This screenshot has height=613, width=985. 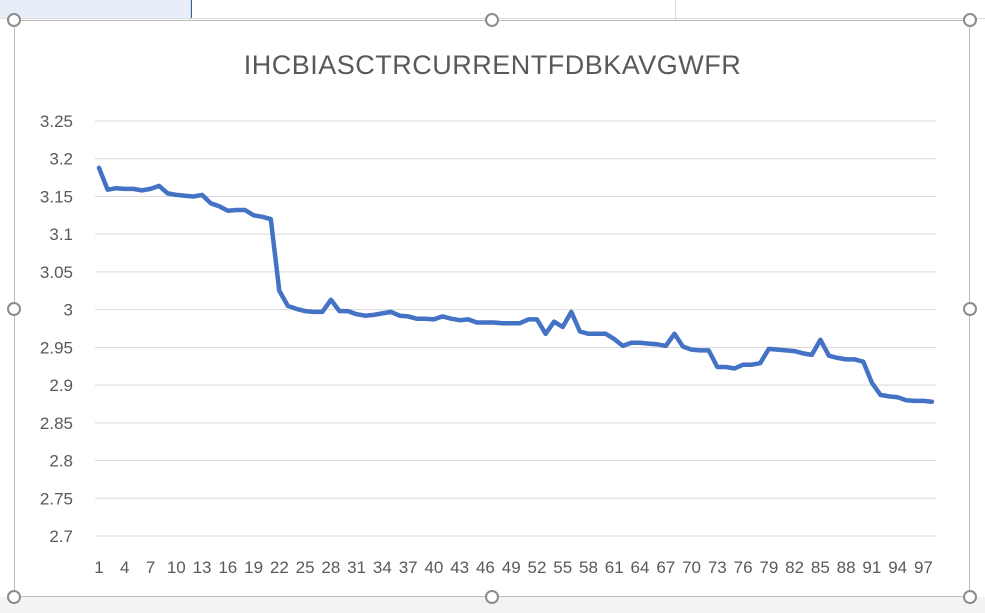 What do you see at coordinates (492, 20) in the screenshot?
I see `resize-handle-top` at bounding box center [492, 20].